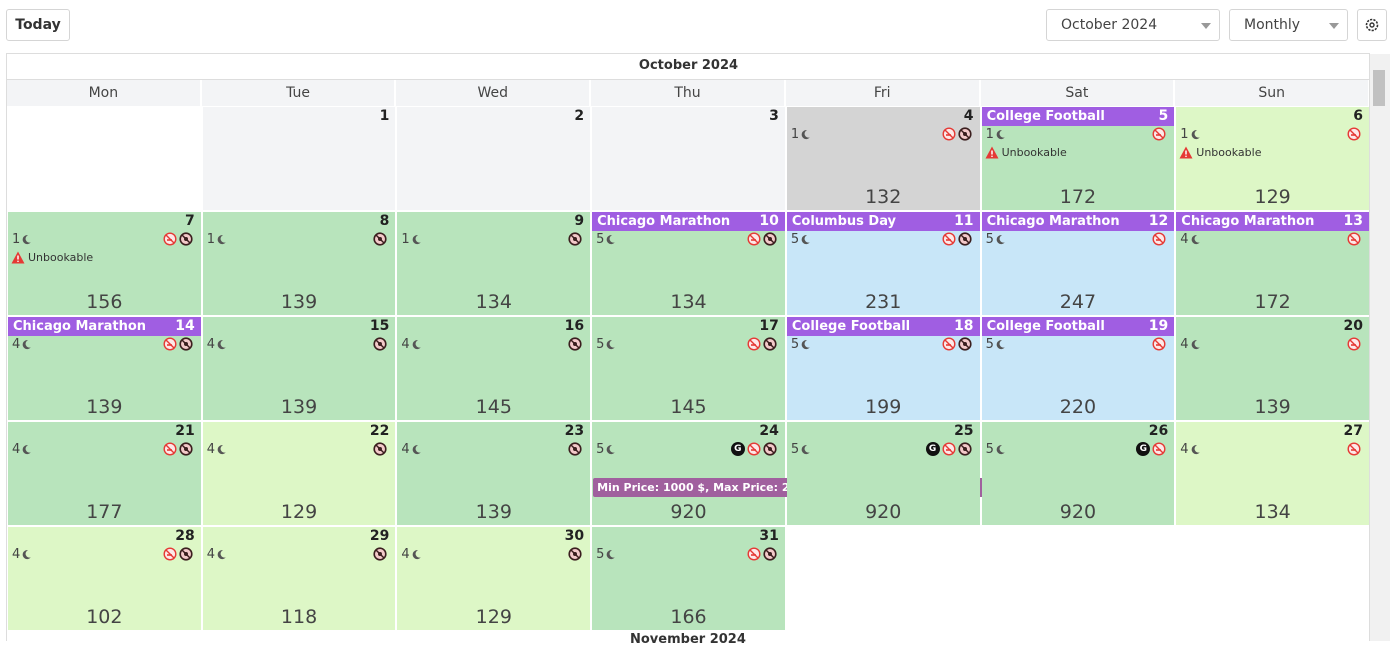 The height and width of the screenshot is (647, 1390). I want to click on day-cell: 7 1 Unbookable 156, so click(104, 263).